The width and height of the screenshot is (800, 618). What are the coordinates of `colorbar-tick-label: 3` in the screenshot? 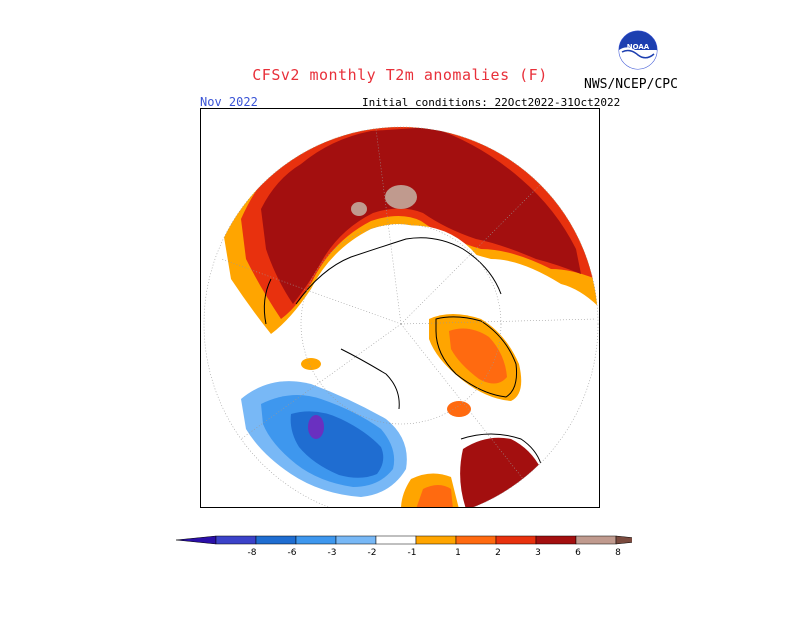 It's located at (538, 553).